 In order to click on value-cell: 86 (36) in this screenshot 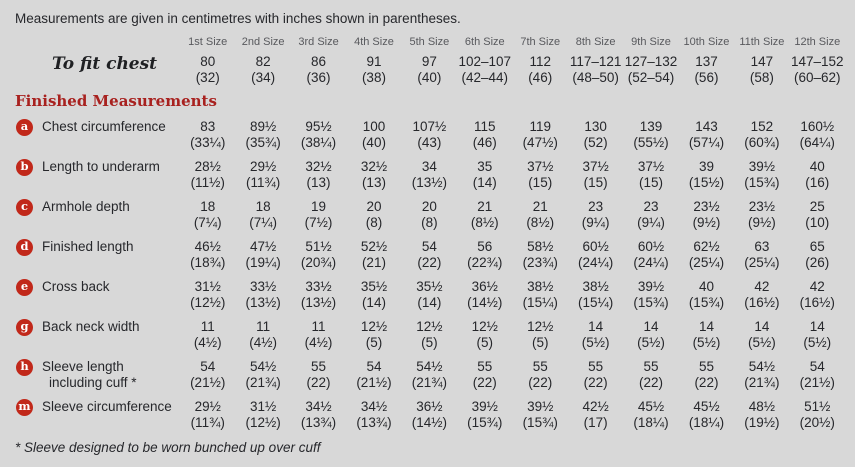, I will do `click(318, 70)`.